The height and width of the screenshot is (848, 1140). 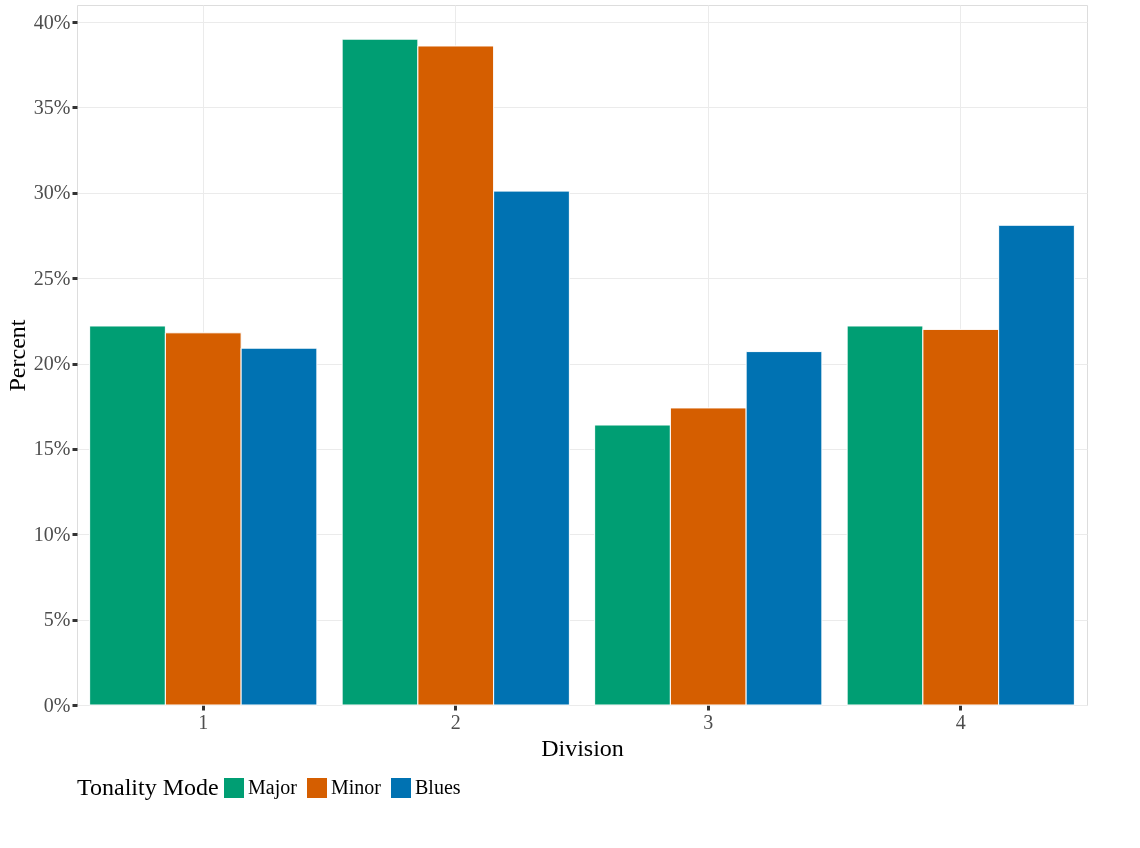 I want to click on x-tick-label: 4, so click(x=960, y=721).